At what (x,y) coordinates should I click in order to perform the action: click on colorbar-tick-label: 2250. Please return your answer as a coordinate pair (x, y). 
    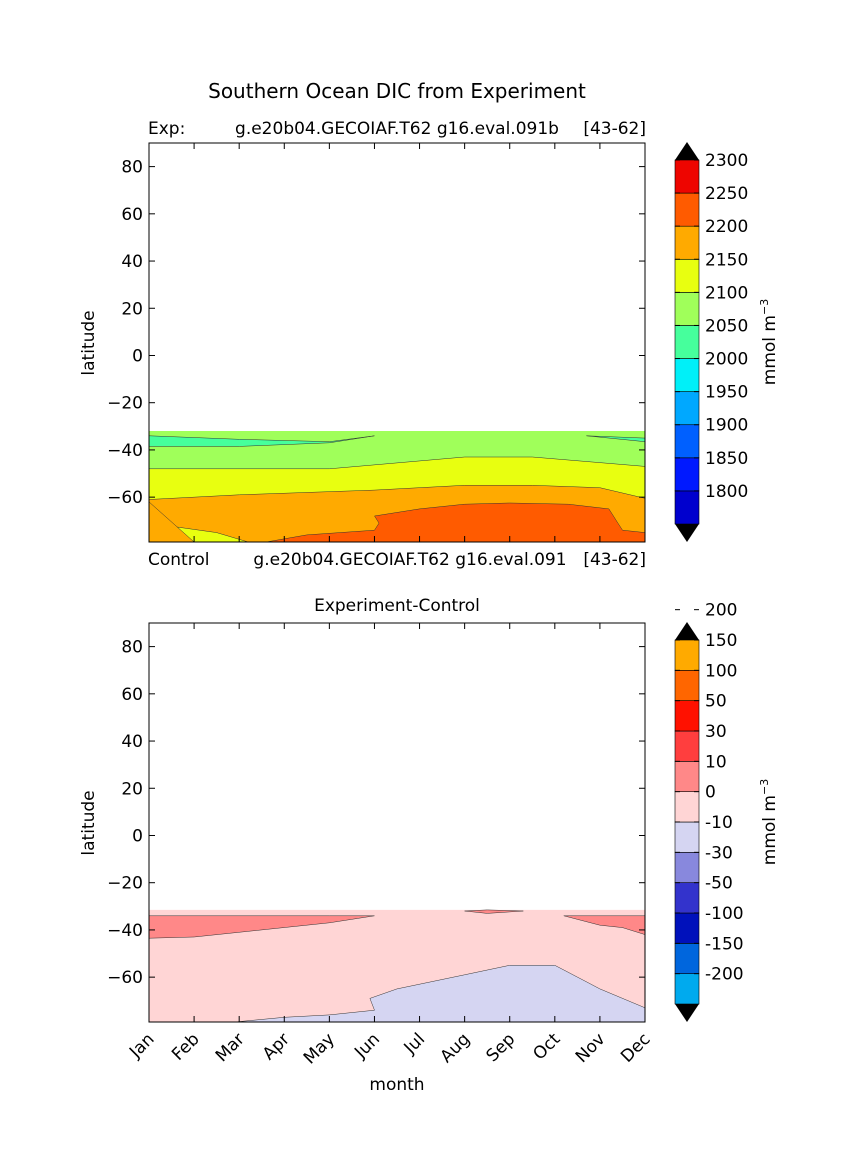
    Looking at the image, I should click on (726, 194).